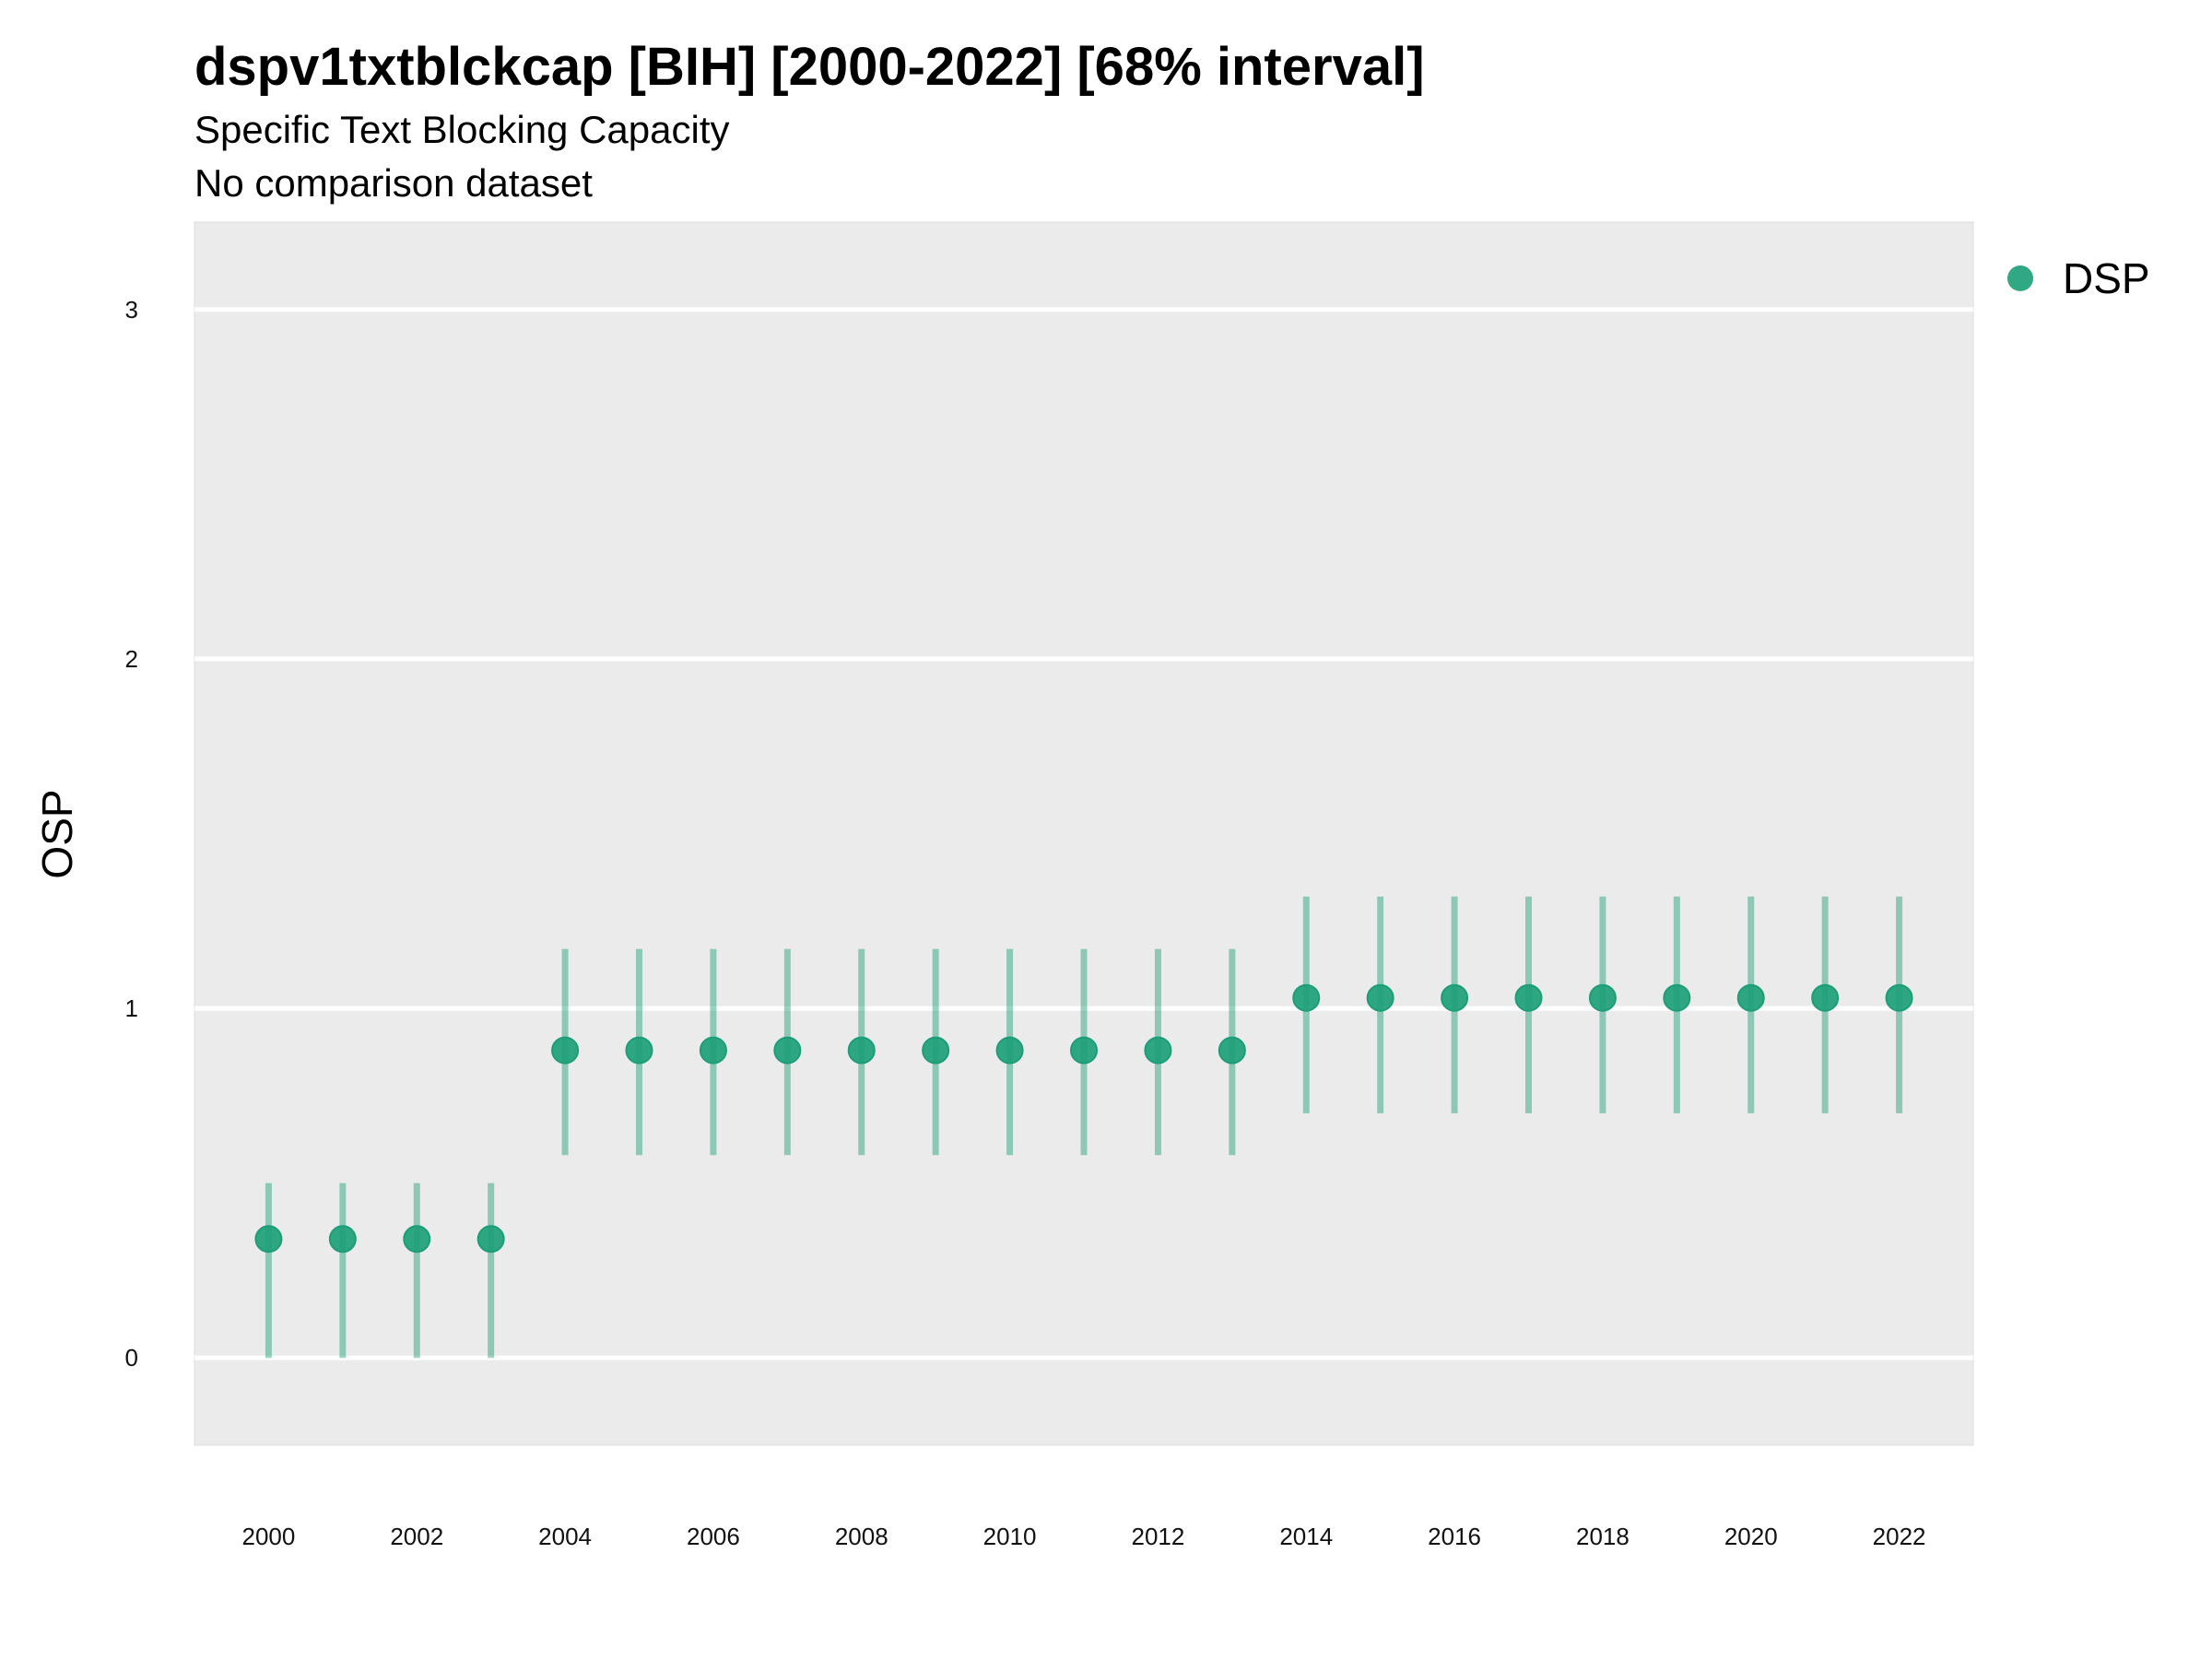  I want to click on legend-dsp-label: DSP, so click(2106, 278).